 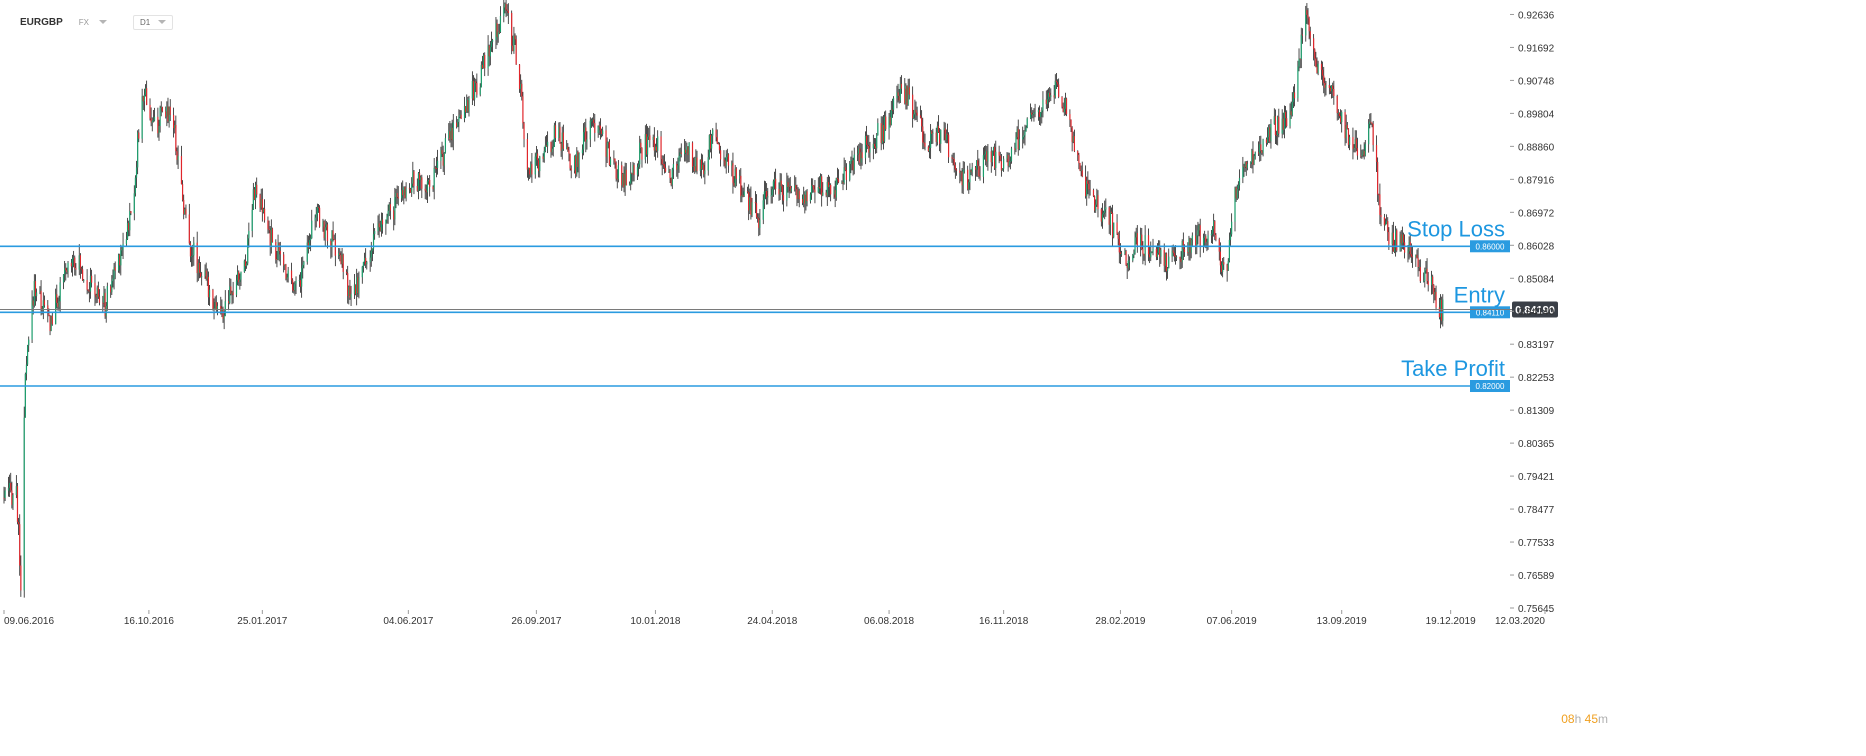 I want to click on timeframe-selector: D1, so click(x=153, y=22).